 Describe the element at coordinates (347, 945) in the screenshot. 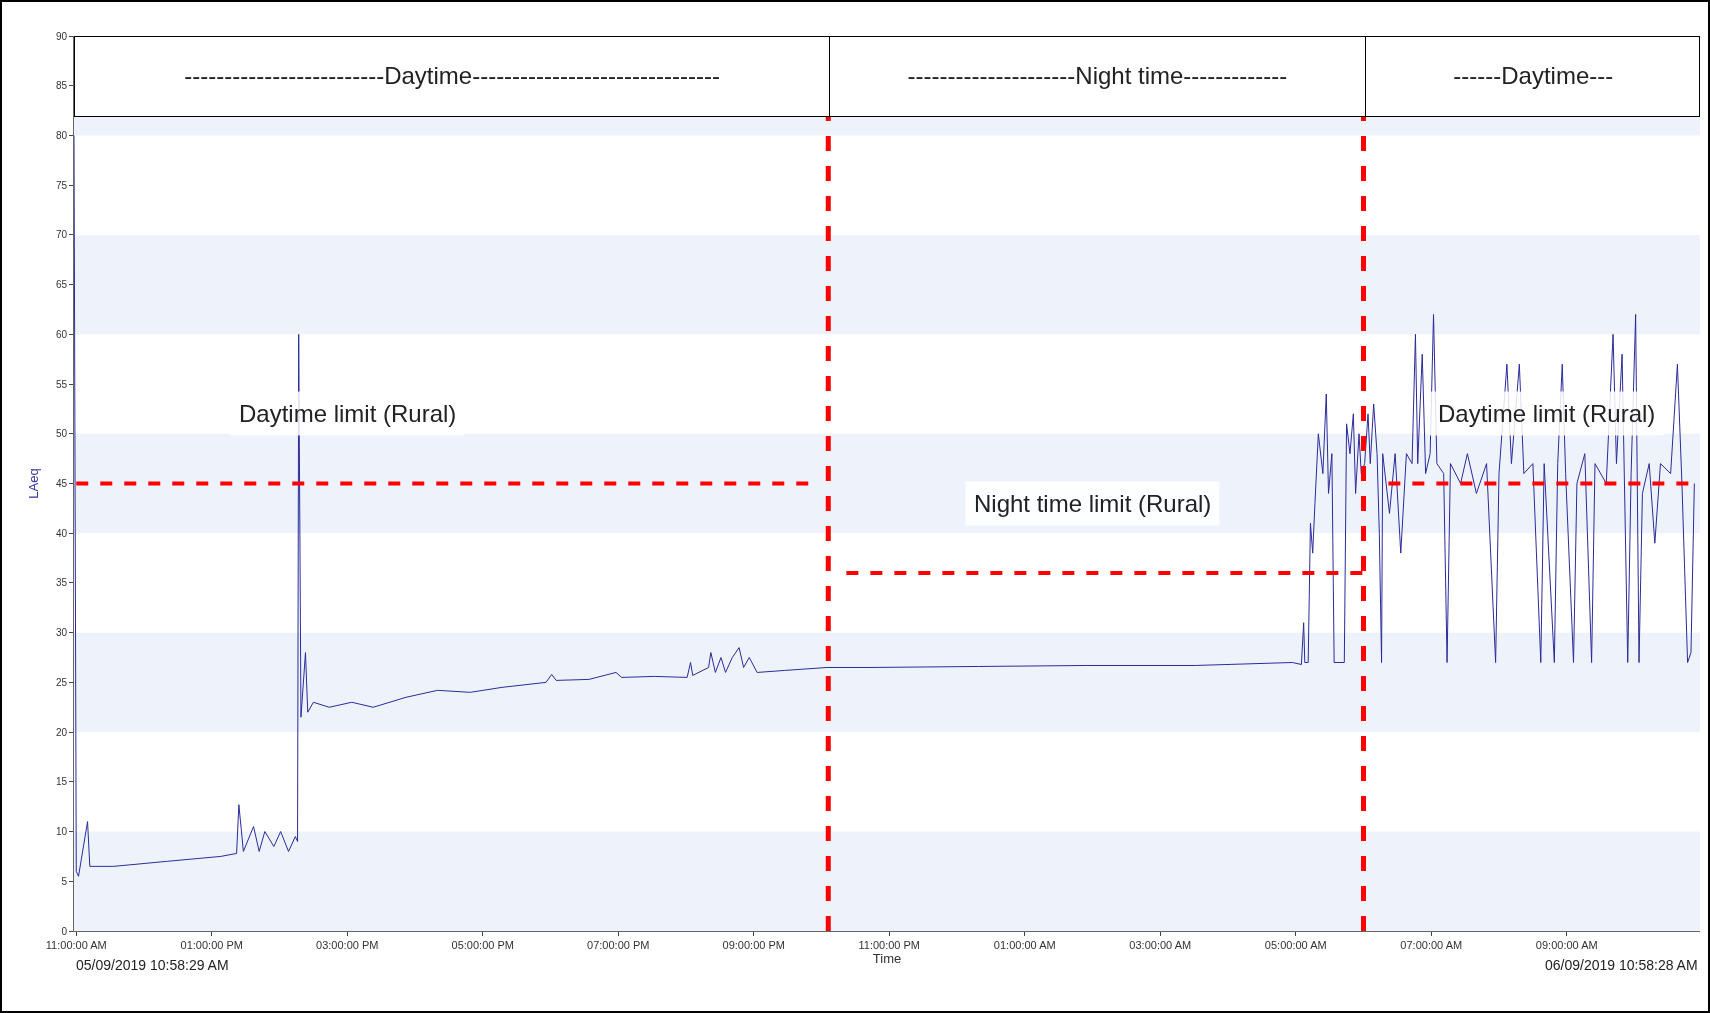

I see `x-tick-label: 03:00:00 PM` at that location.